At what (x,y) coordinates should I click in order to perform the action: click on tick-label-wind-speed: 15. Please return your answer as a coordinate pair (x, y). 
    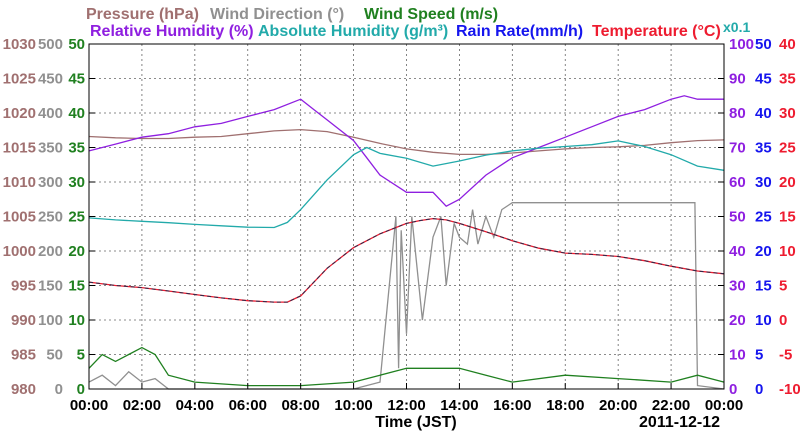
    Looking at the image, I should click on (76, 286).